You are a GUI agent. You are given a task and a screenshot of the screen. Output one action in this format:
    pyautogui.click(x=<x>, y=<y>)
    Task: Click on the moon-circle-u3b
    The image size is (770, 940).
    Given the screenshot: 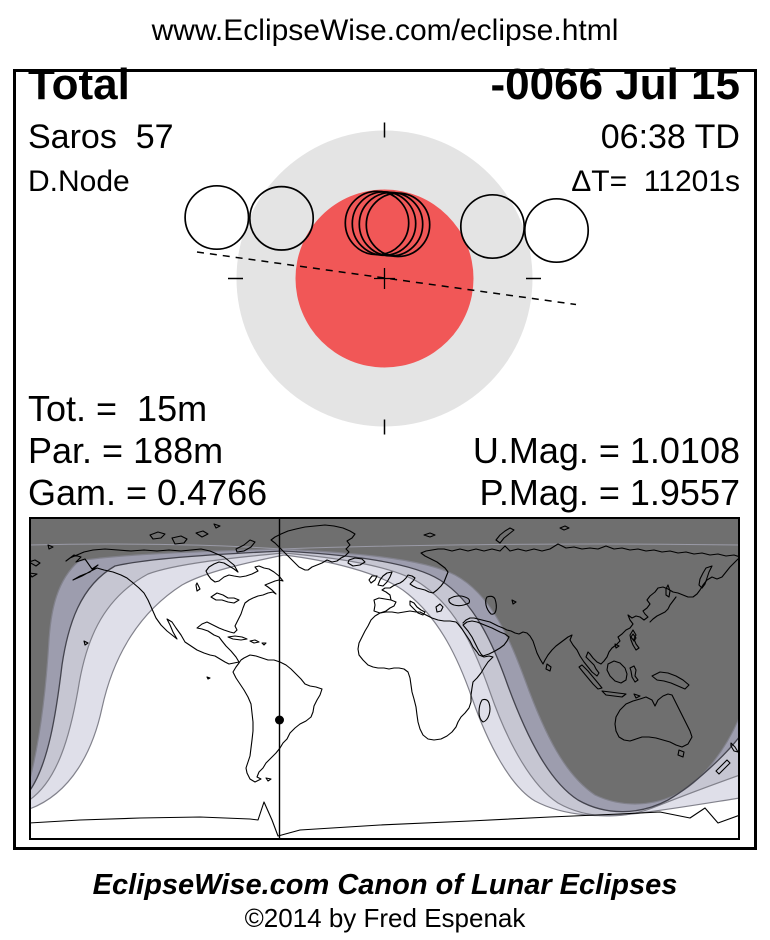 What is the action you would take?
    pyautogui.click(x=398, y=225)
    